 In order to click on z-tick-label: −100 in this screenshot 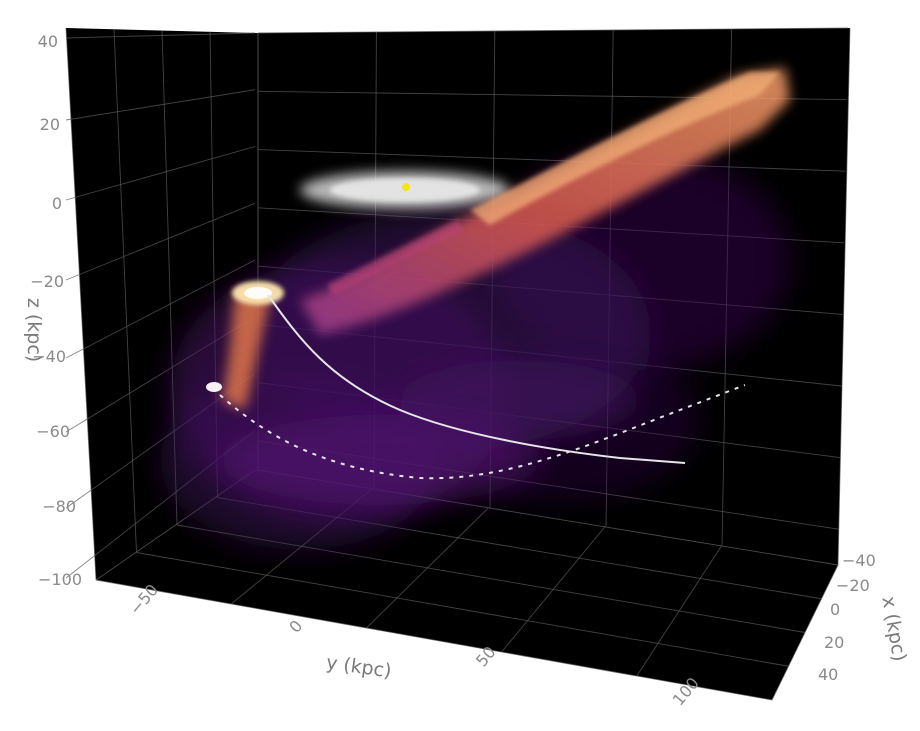, I will do `click(60, 579)`.